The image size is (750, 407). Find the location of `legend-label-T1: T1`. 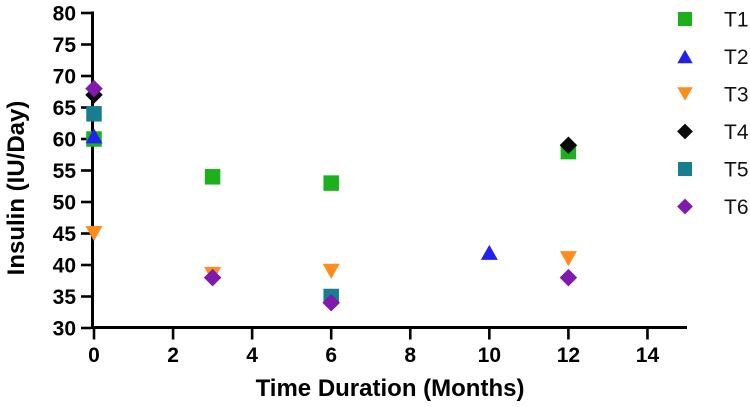

legend-label-T1: T1 is located at coordinates (736, 20).